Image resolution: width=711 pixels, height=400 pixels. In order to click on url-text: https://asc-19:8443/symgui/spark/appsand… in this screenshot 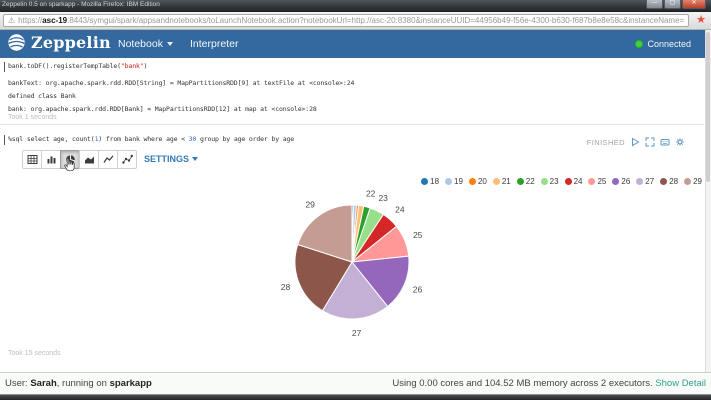, I will do `click(351, 20)`.